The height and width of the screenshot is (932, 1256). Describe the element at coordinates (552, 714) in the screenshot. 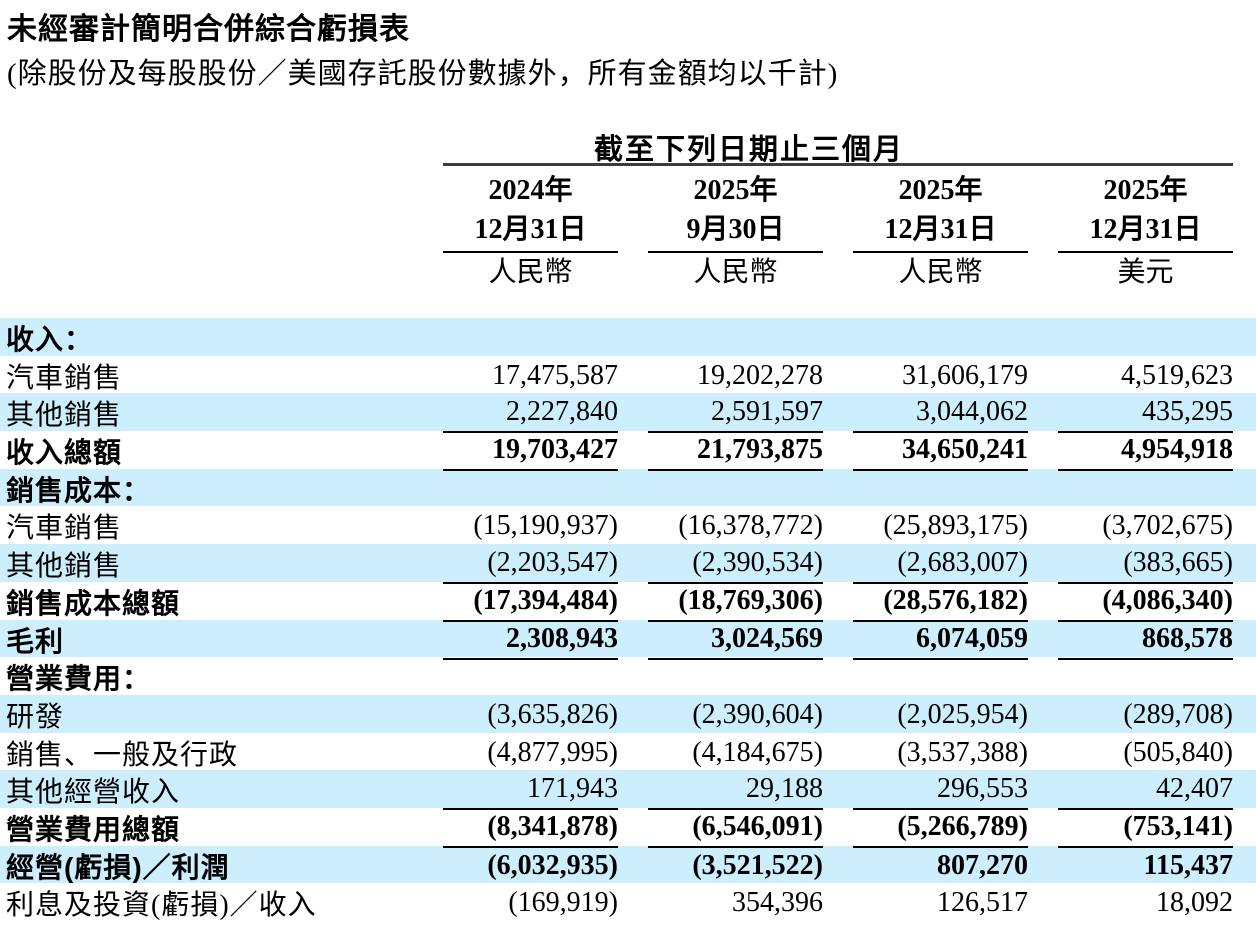

I see `row-value: (3,635,826)` at that location.